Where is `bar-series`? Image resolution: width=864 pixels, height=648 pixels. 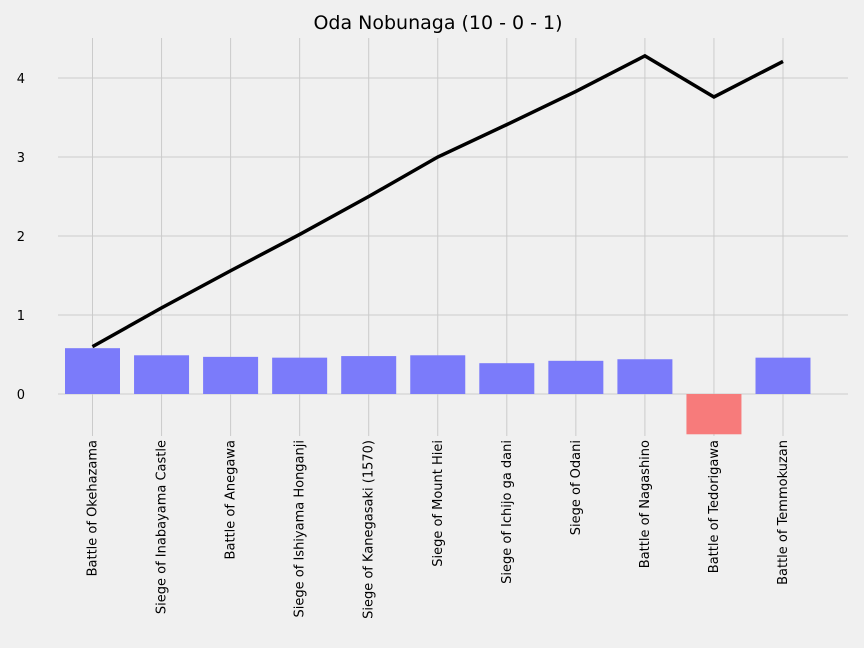 bar-series is located at coordinates (438, 391).